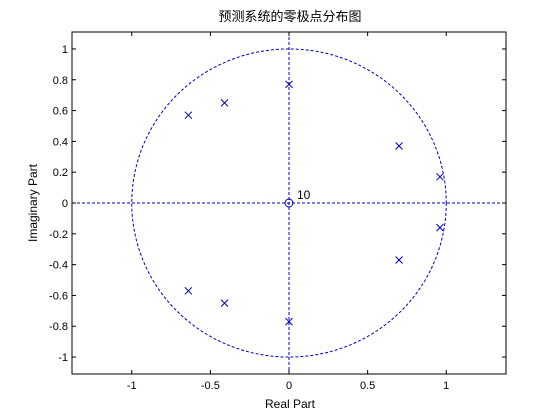  Describe the element at coordinates (289, 386) in the screenshot. I see `x-tick-label: 0` at that location.